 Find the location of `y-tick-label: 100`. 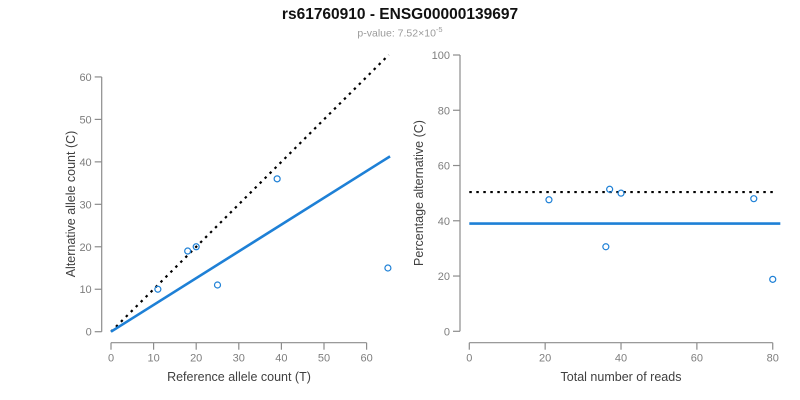

y-tick-label: 100 is located at coordinates (441, 56).